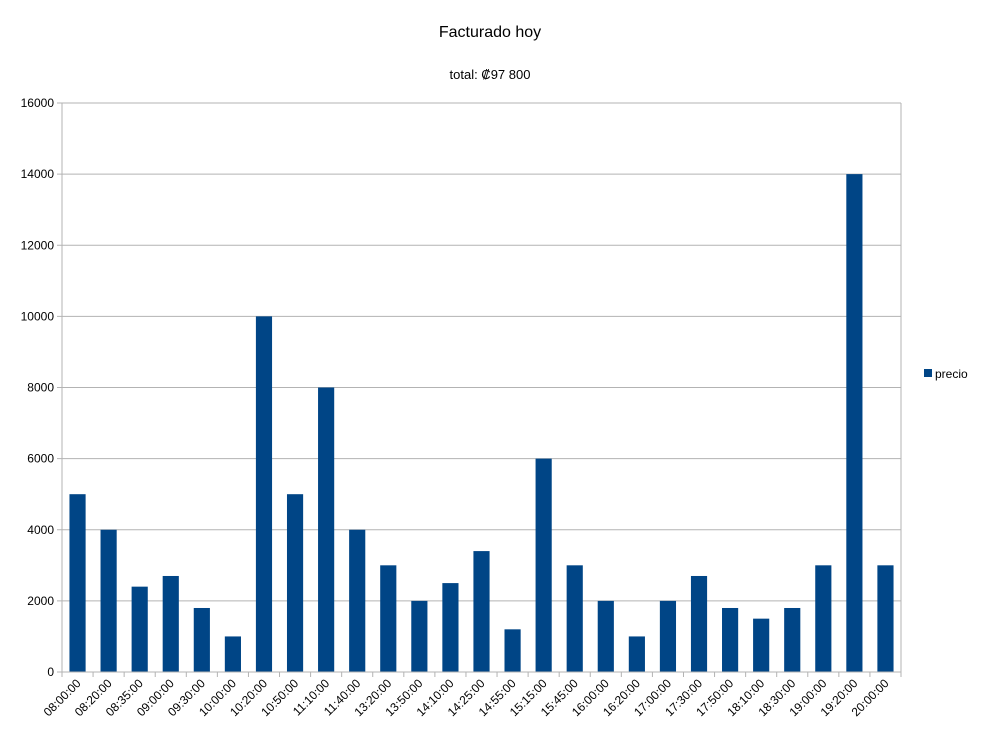 The height and width of the screenshot is (748, 982). What do you see at coordinates (951, 374) in the screenshot?
I see `legend-label-precio: precio` at bounding box center [951, 374].